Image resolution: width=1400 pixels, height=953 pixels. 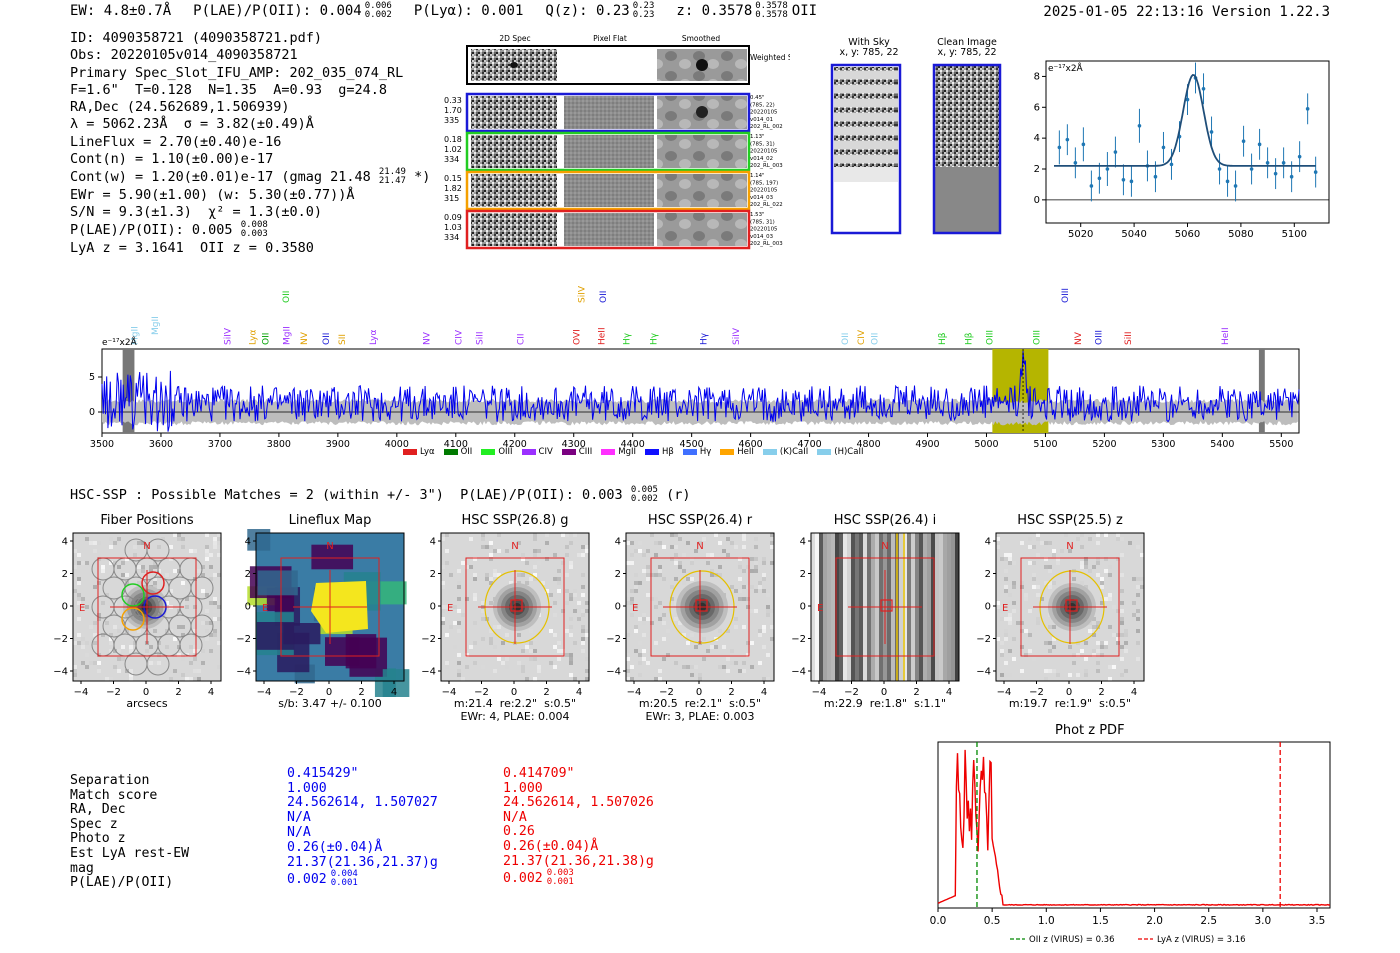 I want to click on info-params: F=1.6" T=0.128 N=1.35 A=0.93 g=24.8, so click(x=228, y=89).